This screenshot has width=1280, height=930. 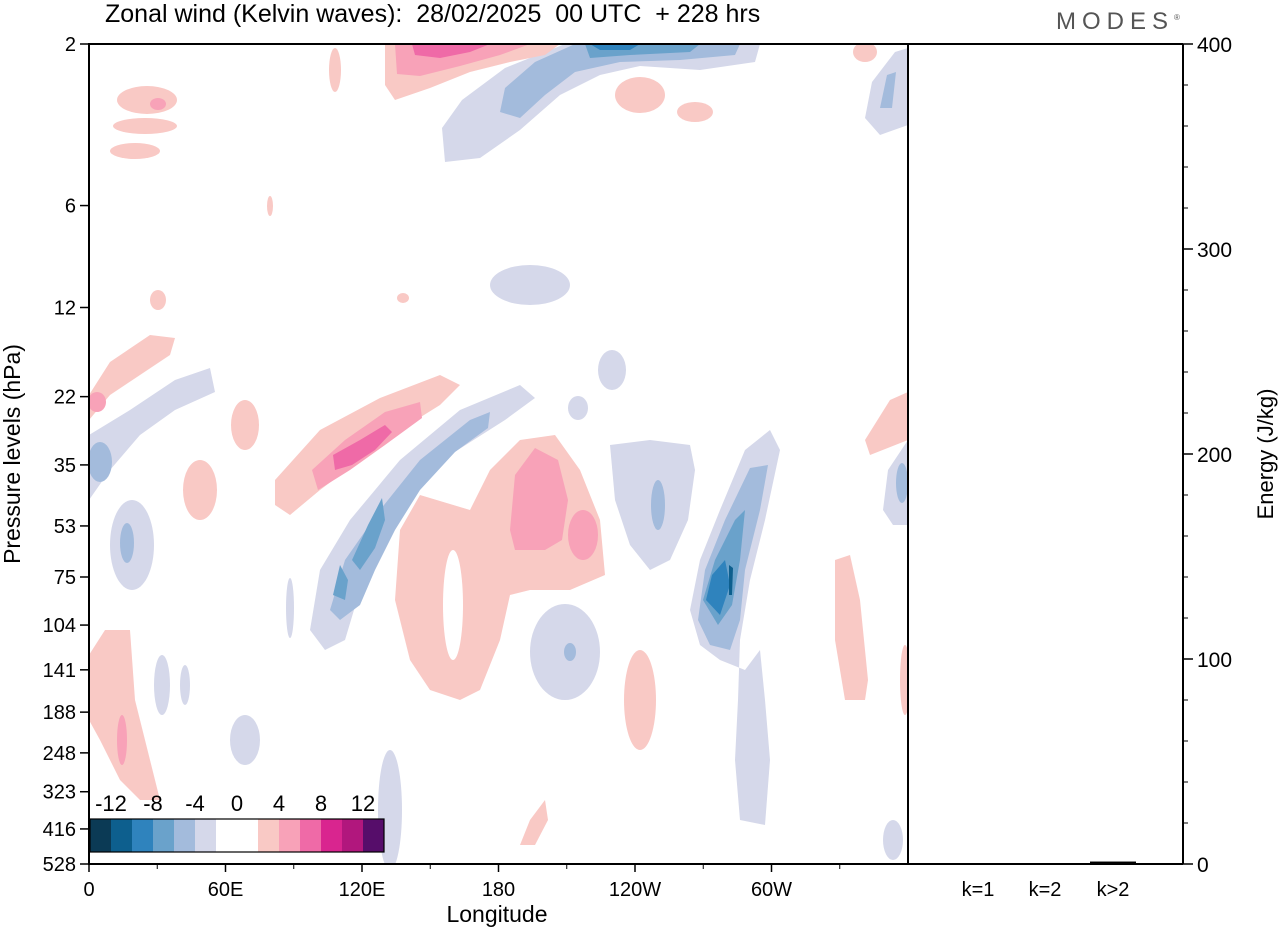 What do you see at coordinates (65, 578) in the screenshot?
I see `y-tick-label: 75` at bounding box center [65, 578].